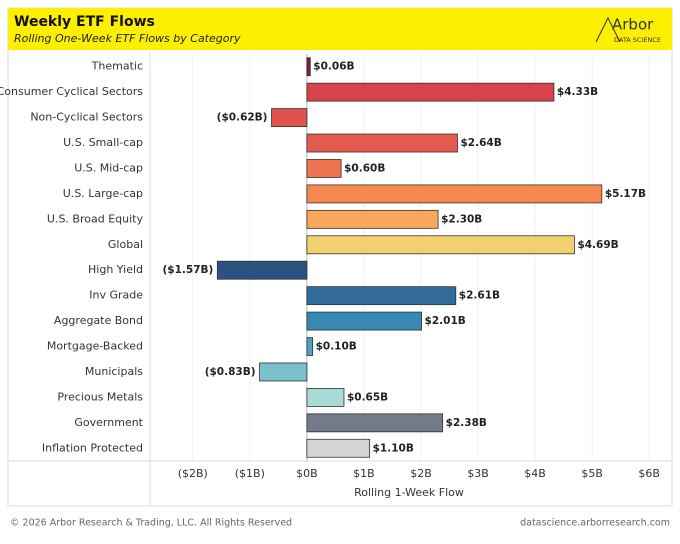  Describe the element at coordinates (633, 25) in the screenshot. I see `logo-name: Arbor` at that location.